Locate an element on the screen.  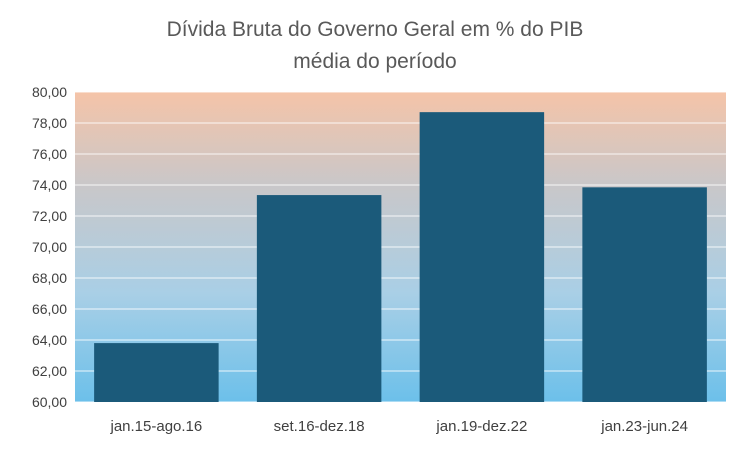
y-tick-label: 68,00 is located at coordinates (49, 278).